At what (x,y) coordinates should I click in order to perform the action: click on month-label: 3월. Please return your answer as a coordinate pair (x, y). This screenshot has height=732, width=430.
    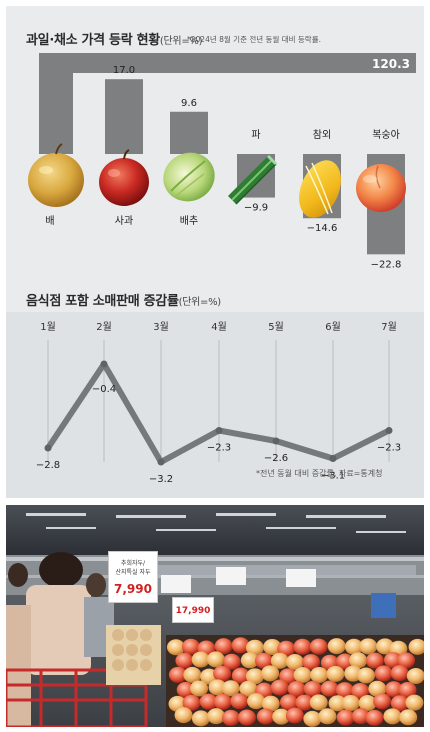
    Looking at the image, I should click on (161, 327).